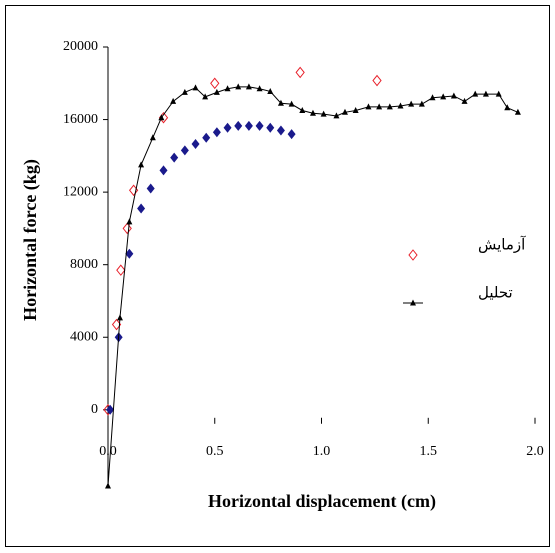 The height and width of the screenshot is (553, 555). I want to click on y-axis-title: Horizontal force (kg), so click(30, 240).